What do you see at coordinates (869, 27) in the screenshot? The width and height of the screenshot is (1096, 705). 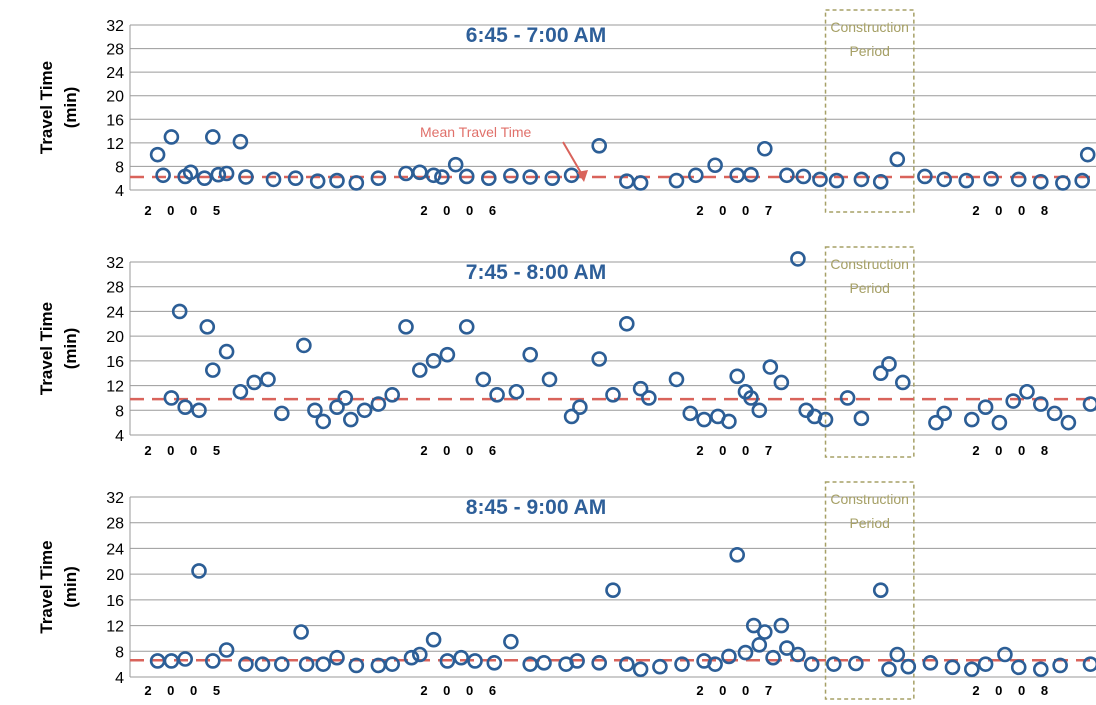 I see `construction-label: Construction` at bounding box center [869, 27].